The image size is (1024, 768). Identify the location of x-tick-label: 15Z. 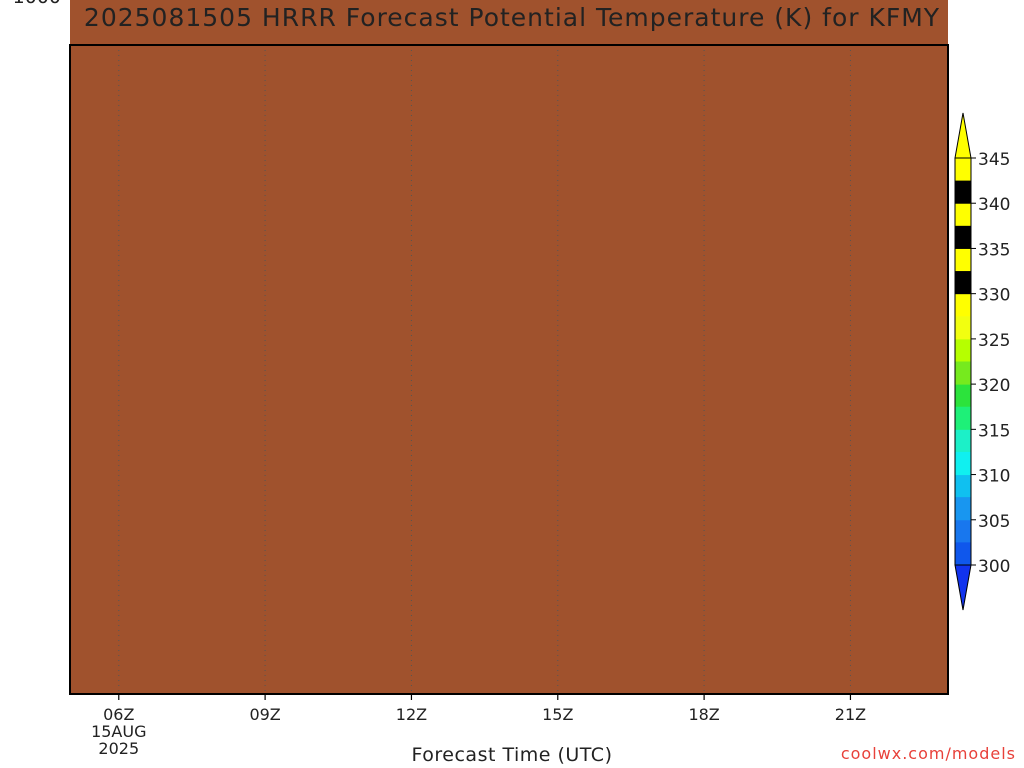
(557, 714).